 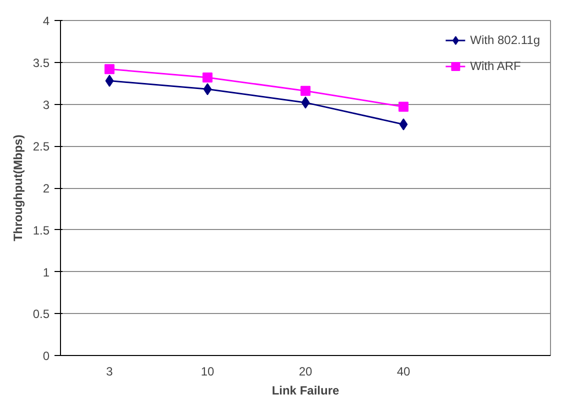 I want to click on y-tick-label: 0, so click(x=46, y=356).